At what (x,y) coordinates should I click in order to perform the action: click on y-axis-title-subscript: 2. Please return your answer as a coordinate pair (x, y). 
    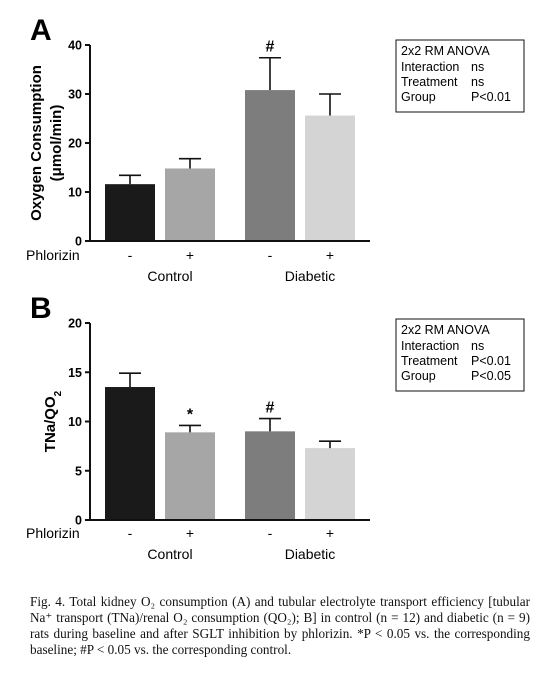
    Looking at the image, I should click on (58, 393).